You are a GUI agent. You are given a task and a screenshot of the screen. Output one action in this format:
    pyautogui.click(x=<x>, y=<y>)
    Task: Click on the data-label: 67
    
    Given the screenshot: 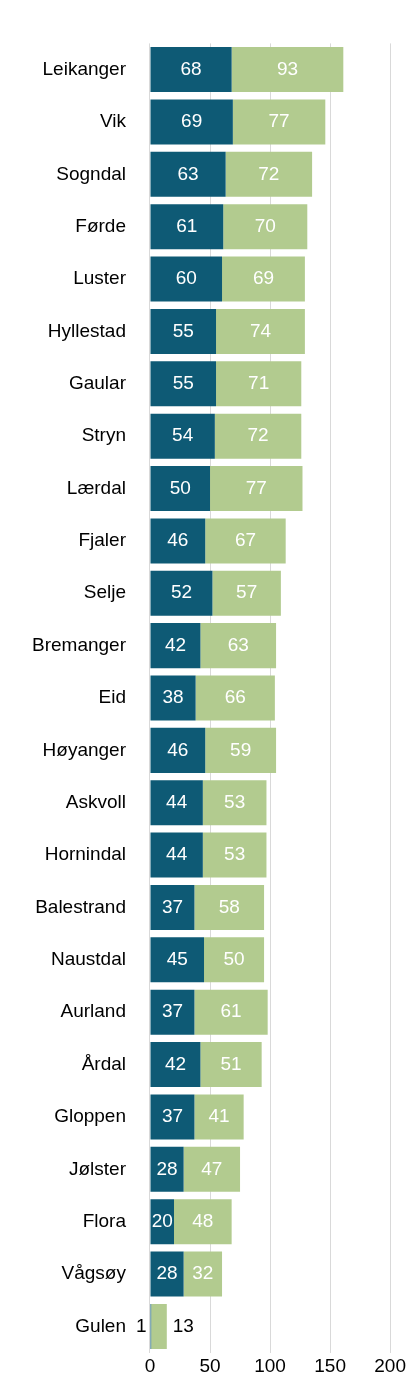 What is the action you would take?
    pyautogui.click(x=245, y=540)
    